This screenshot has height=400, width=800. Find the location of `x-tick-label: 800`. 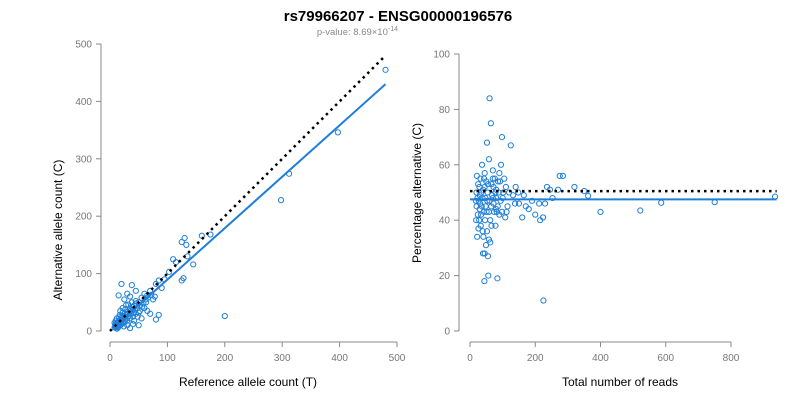

x-tick-label: 800 is located at coordinates (731, 358).